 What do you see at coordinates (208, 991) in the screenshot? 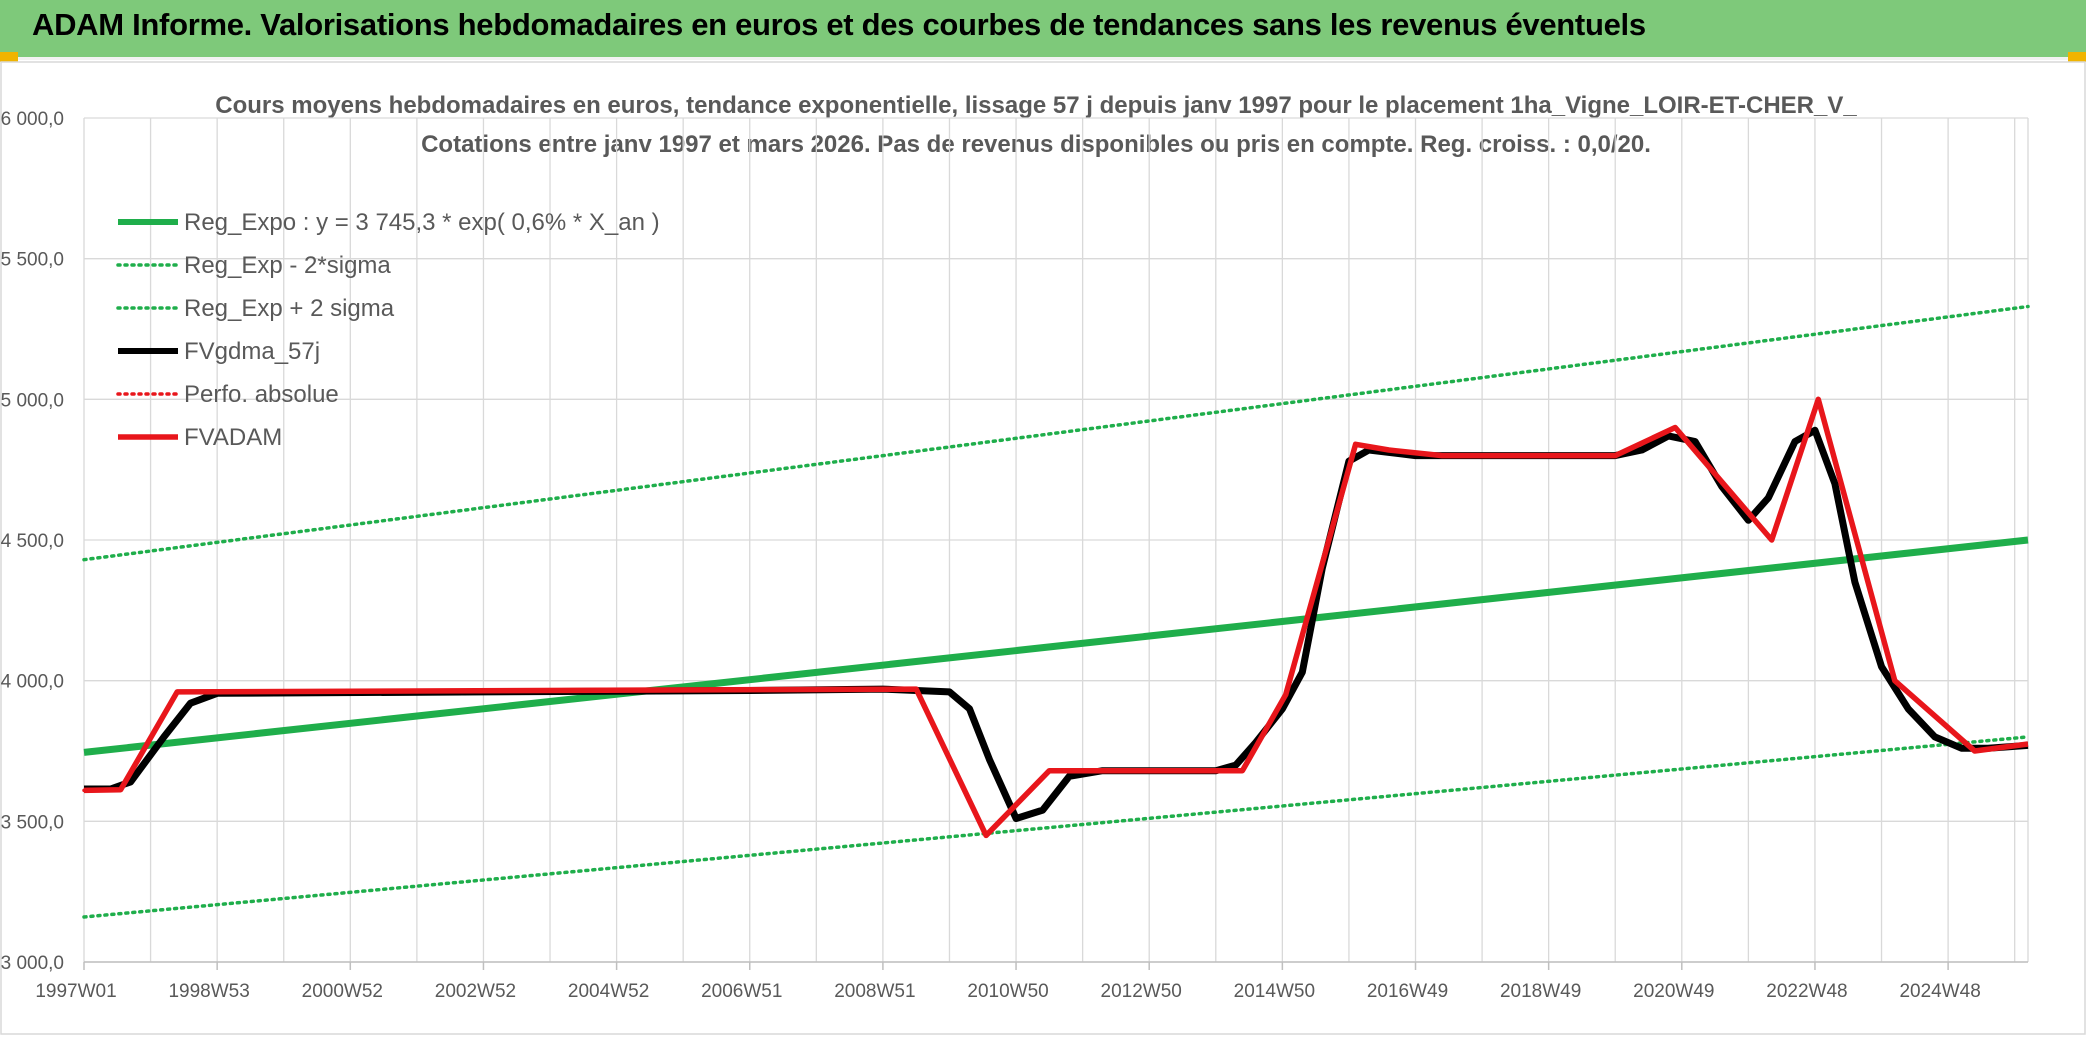
I see `x-tick-label: 1998W53` at bounding box center [208, 991].